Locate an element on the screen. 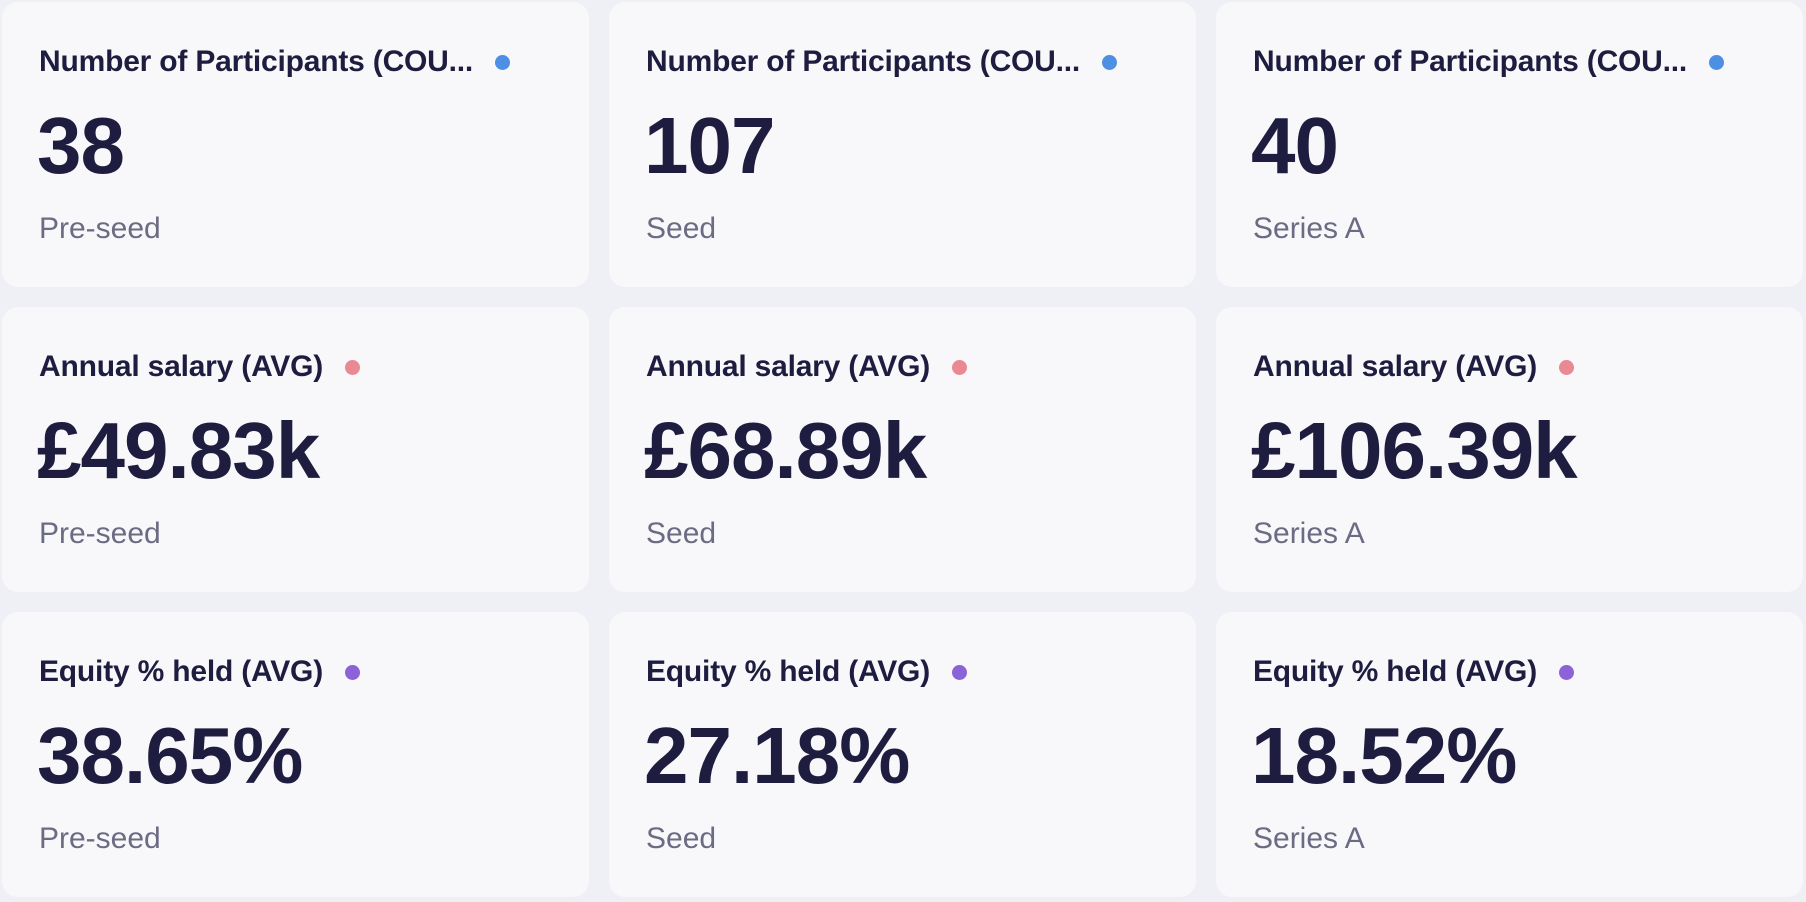 The height and width of the screenshot is (902, 1806). metric-card-salary-pre-seed: Annual salary (AVG) £49.83k Pre-seed is located at coordinates (295, 449).